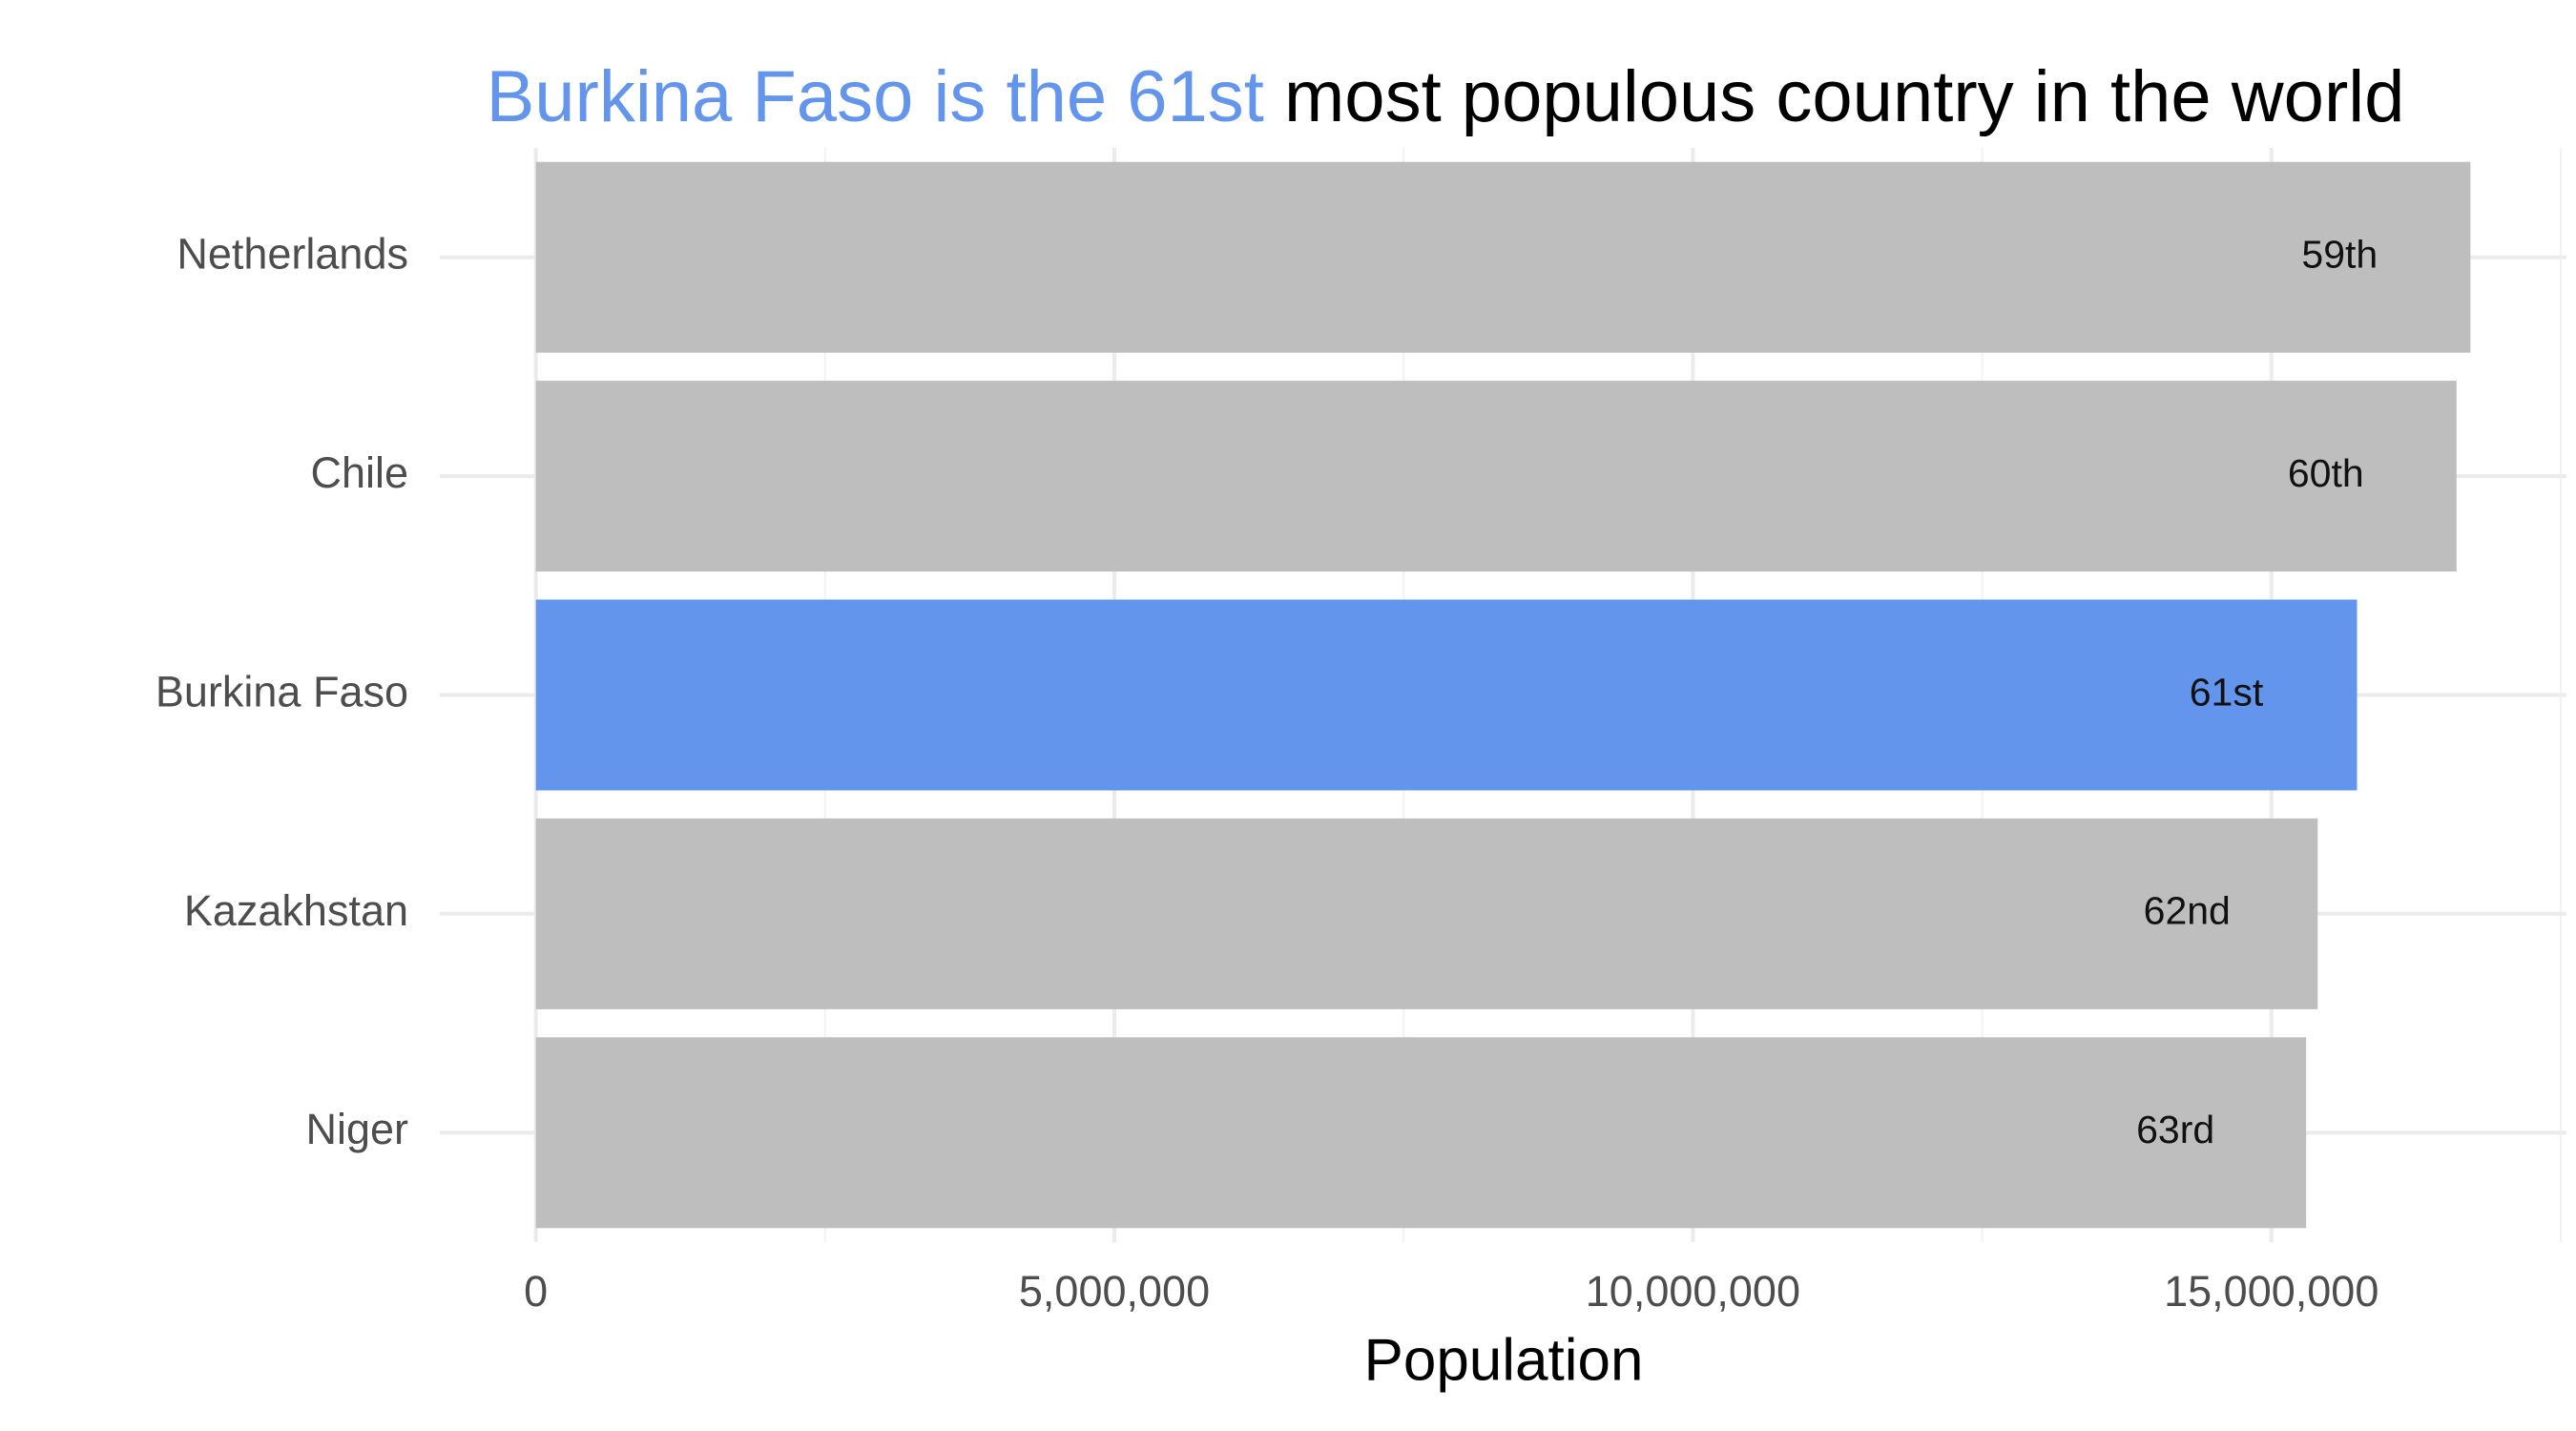 The height and width of the screenshot is (1431, 2576). Describe the element at coordinates (296, 910) in the screenshot. I see `y-tick-label: Kazakhstan` at that location.